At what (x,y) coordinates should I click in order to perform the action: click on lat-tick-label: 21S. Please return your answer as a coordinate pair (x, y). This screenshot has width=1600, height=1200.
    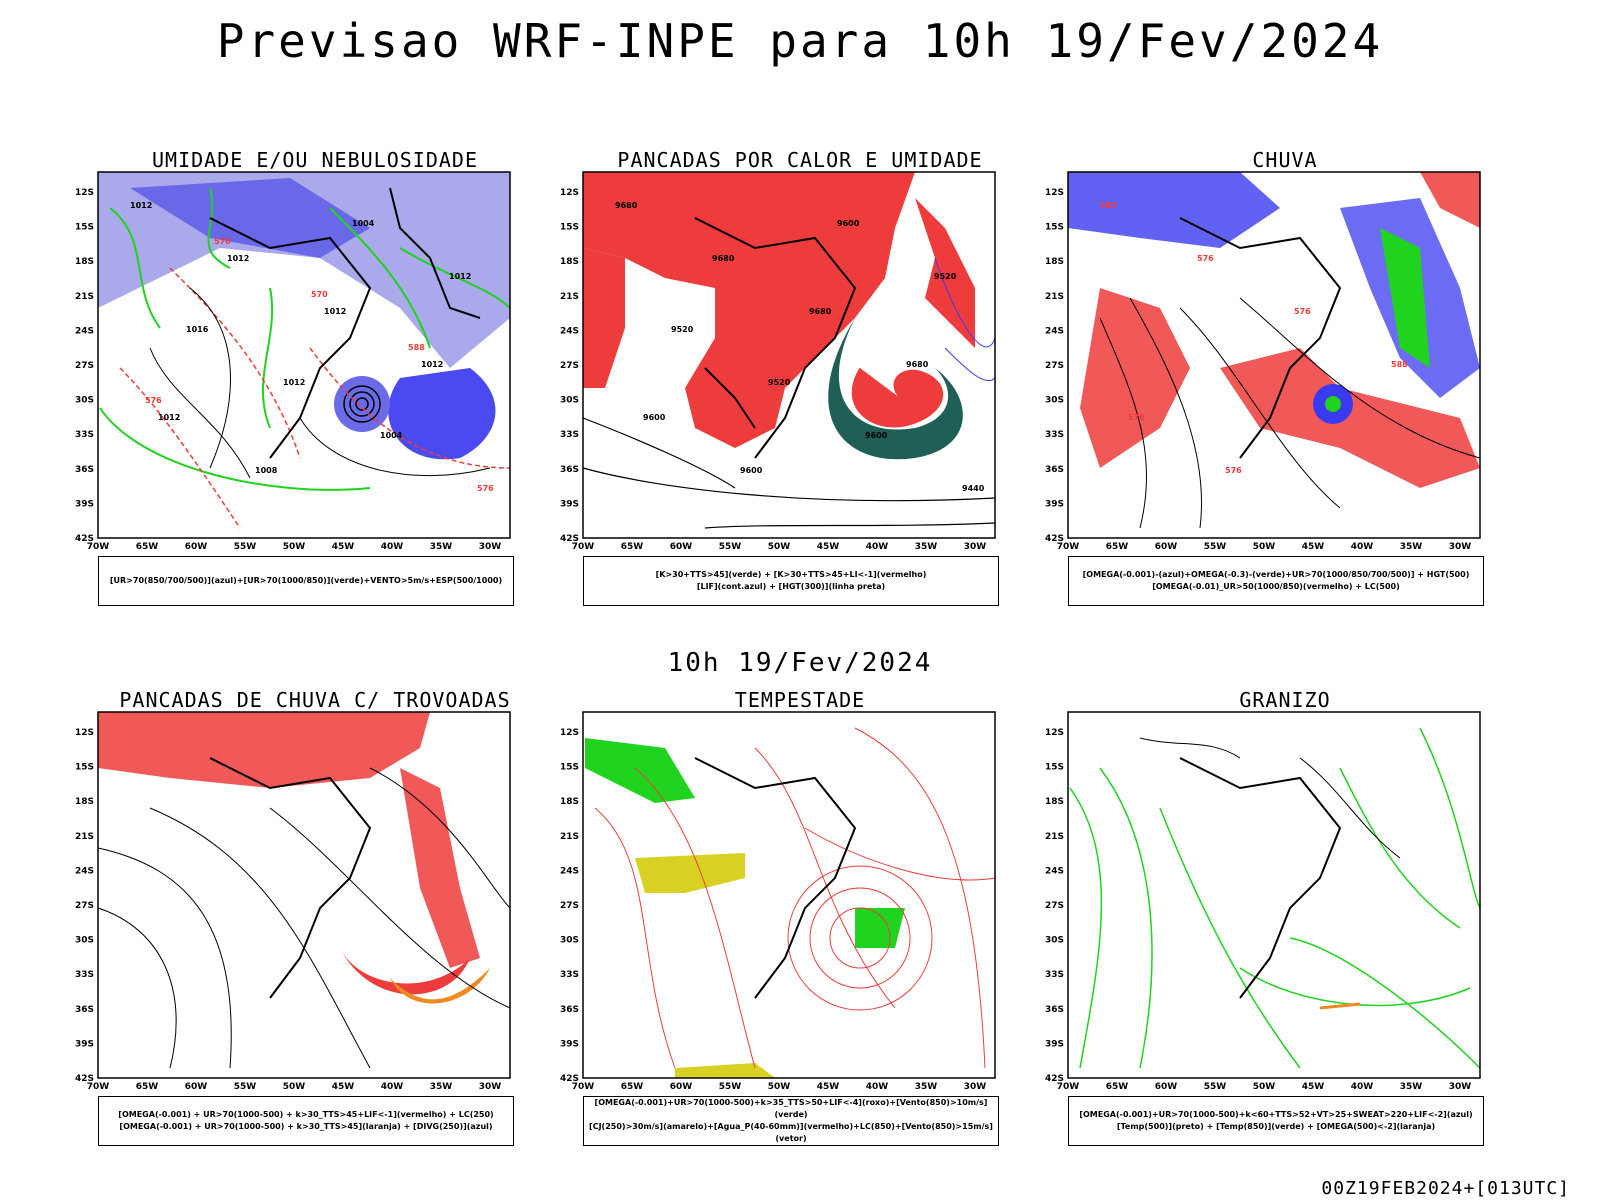
    Looking at the image, I should click on (84, 837).